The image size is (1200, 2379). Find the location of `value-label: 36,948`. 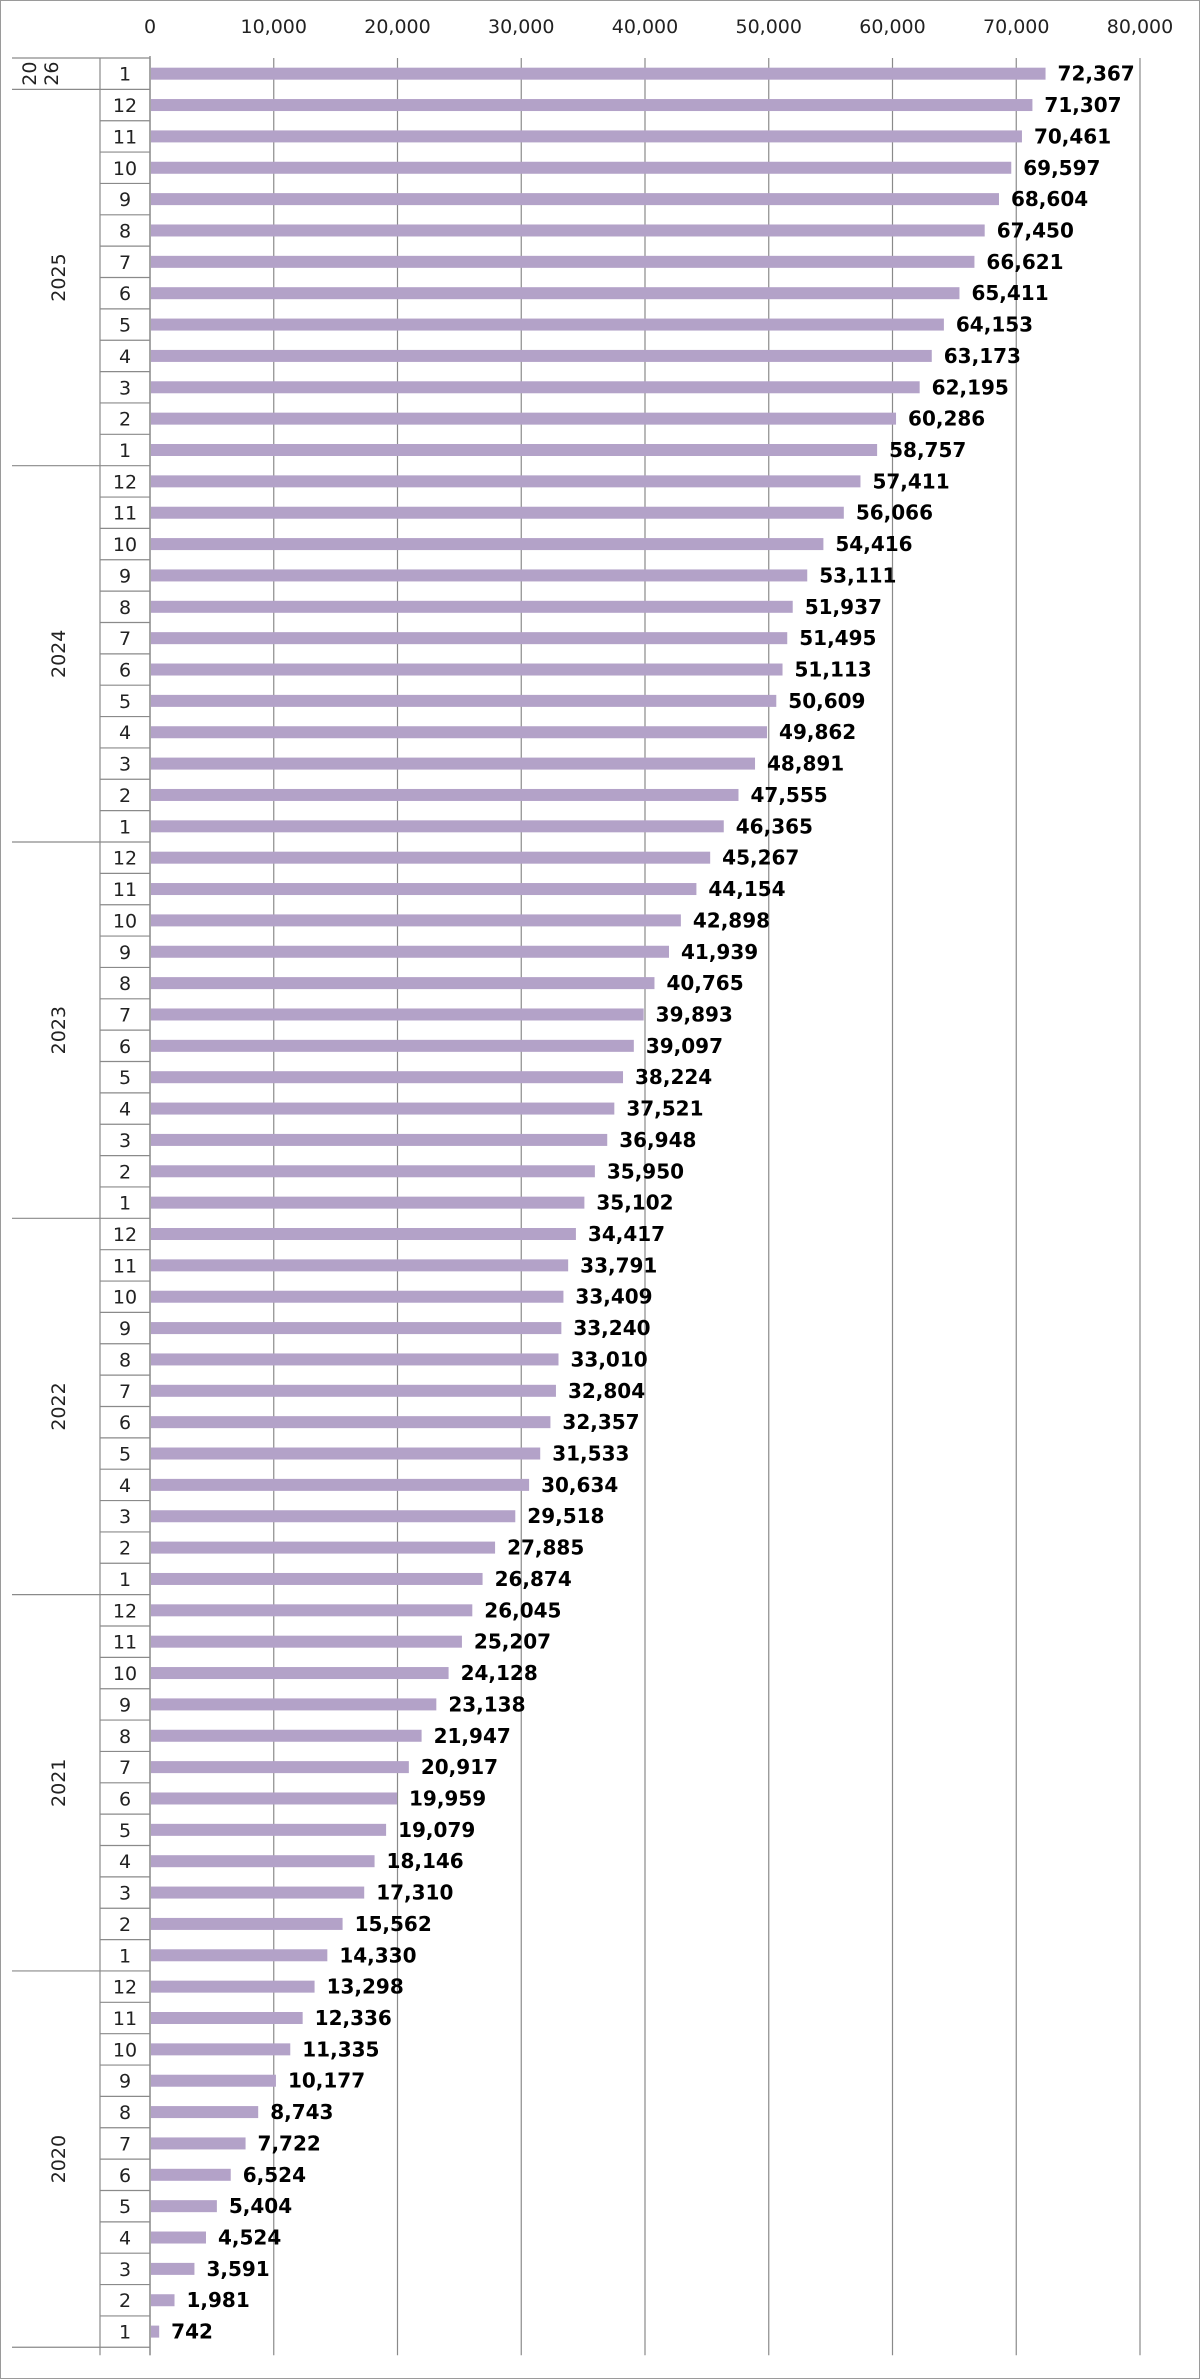

value-label: 36,948 is located at coordinates (657, 1140).